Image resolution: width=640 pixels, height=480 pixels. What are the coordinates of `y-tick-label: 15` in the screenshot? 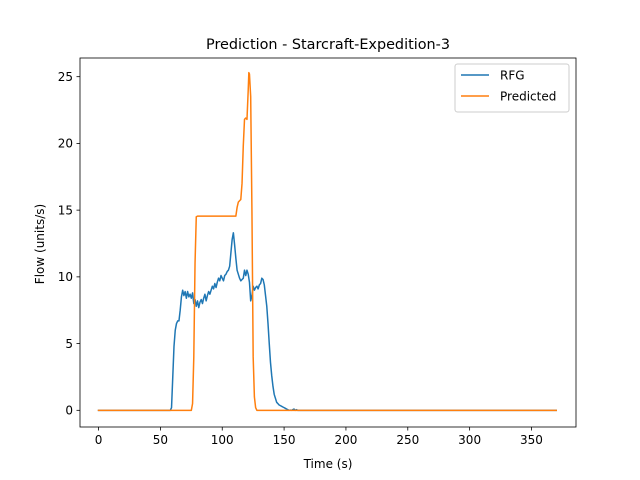 It's located at (65, 210).